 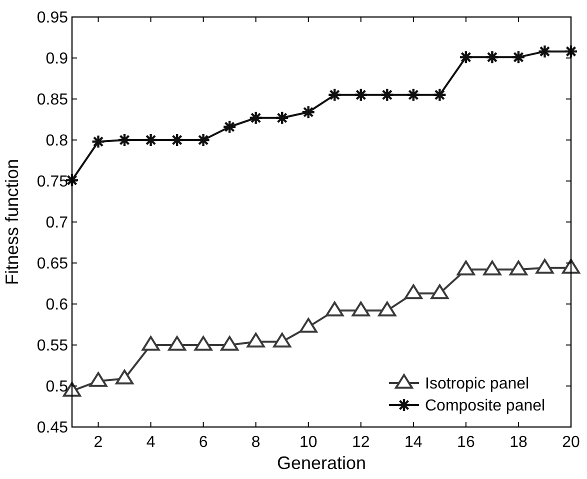 What do you see at coordinates (52, 182) in the screenshot?
I see `y-tick-label: 0.75` at bounding box center [52, 182].